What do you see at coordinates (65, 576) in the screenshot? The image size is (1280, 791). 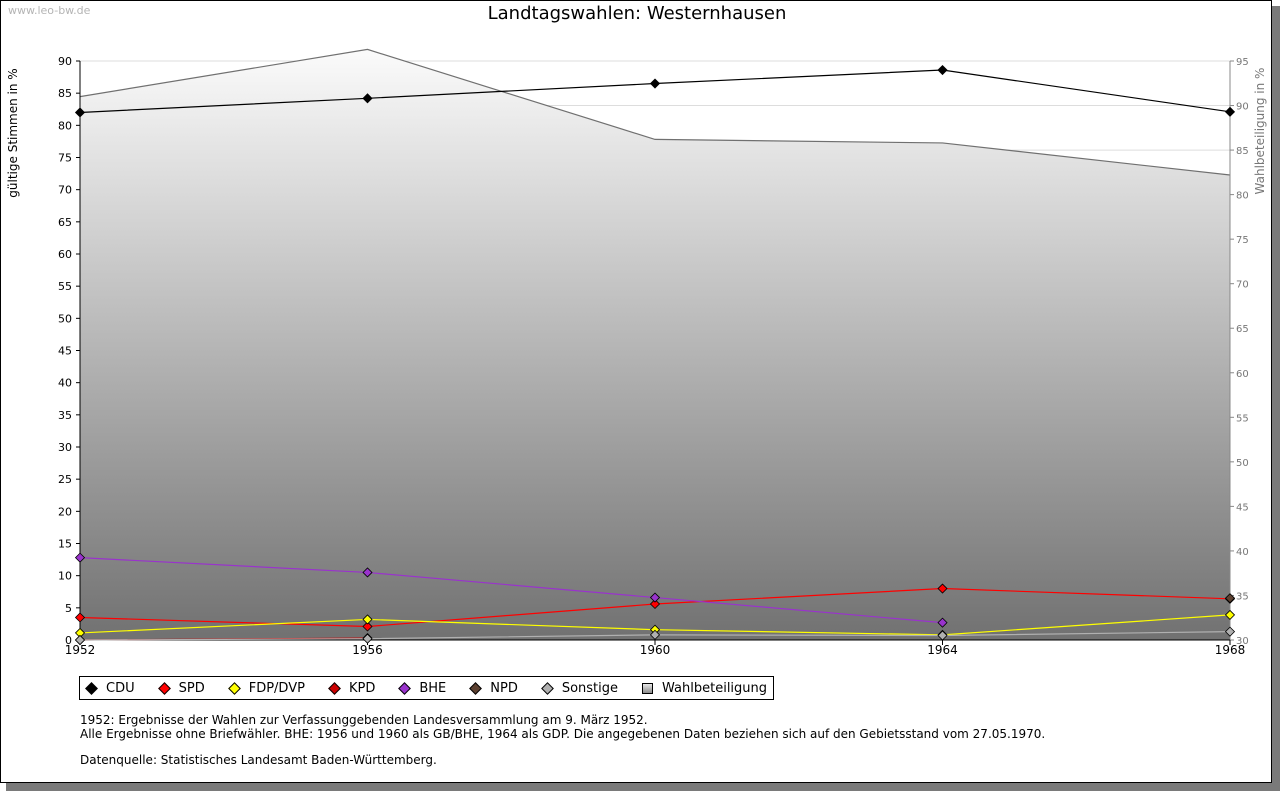 I see `y-tick-label: 10` at bounding box center [65, 576].